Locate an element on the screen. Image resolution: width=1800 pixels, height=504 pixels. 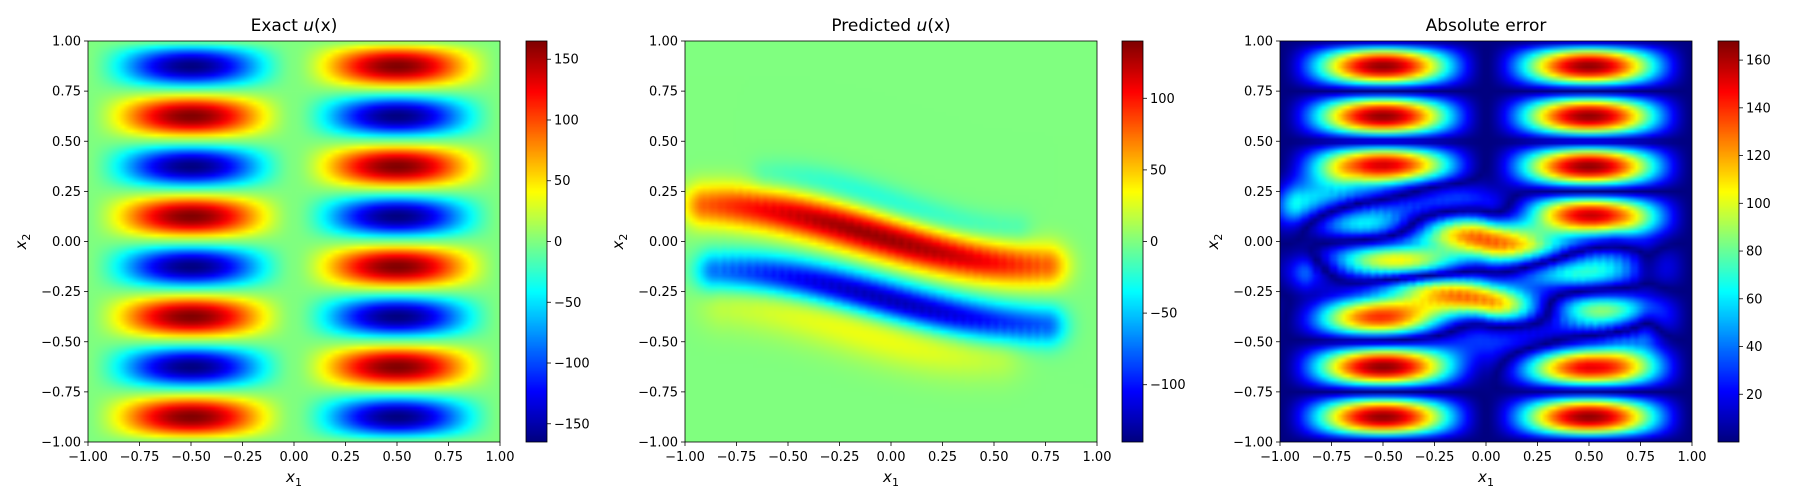
panel-title-2: Predicted u(x) is located at coordinates (890, 26).